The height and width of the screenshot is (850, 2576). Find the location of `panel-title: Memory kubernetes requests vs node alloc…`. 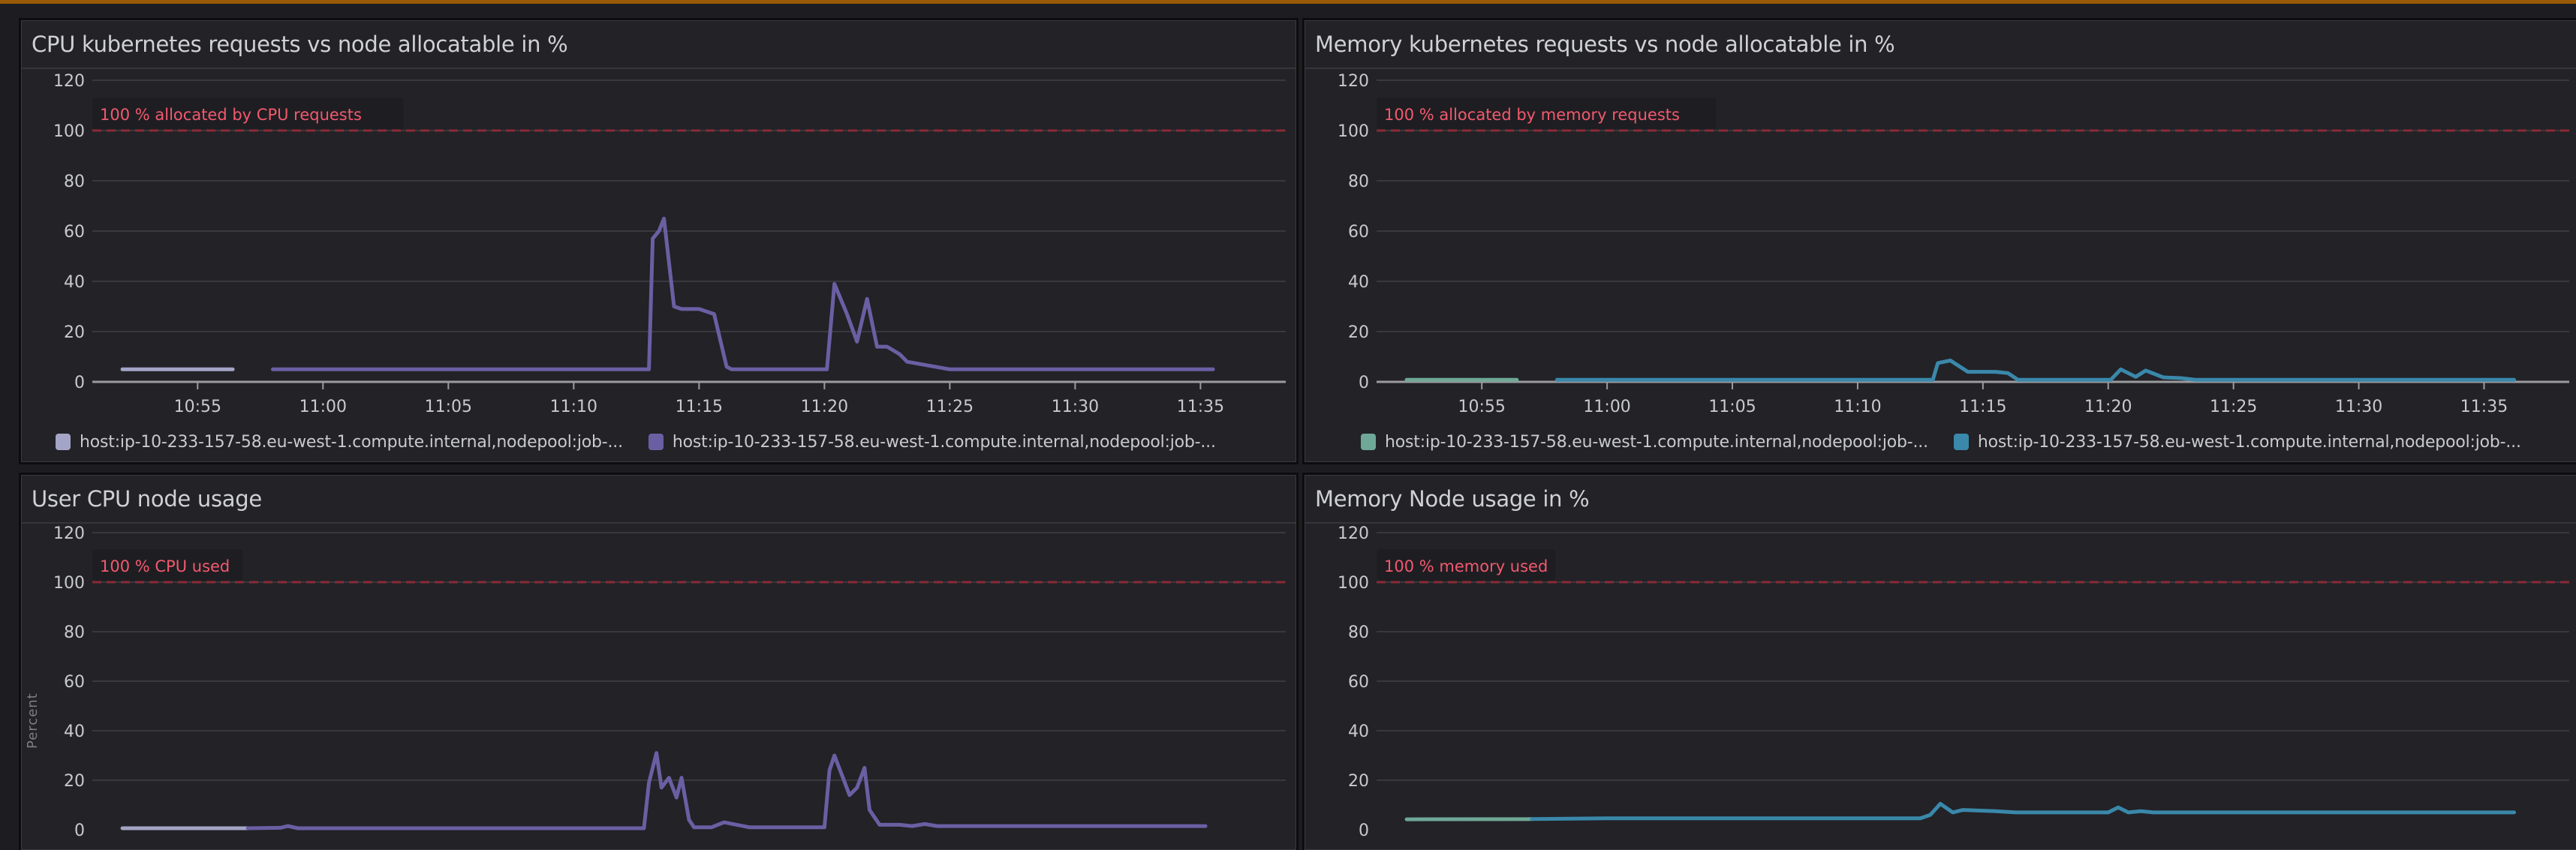

panel-title: Memory kubernetes requests vs node alloc… is located at coordinates (1605, 44).